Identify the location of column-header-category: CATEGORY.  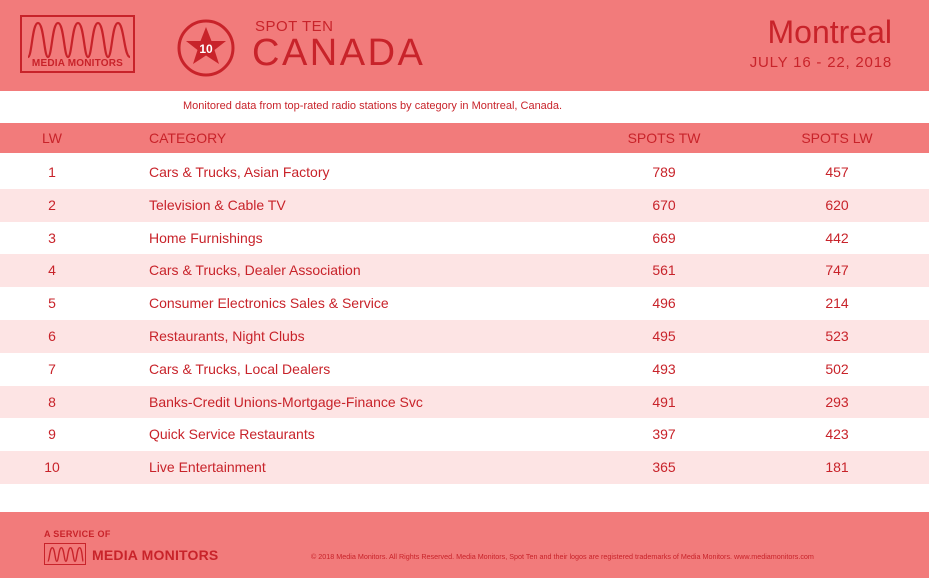
(188, 138).